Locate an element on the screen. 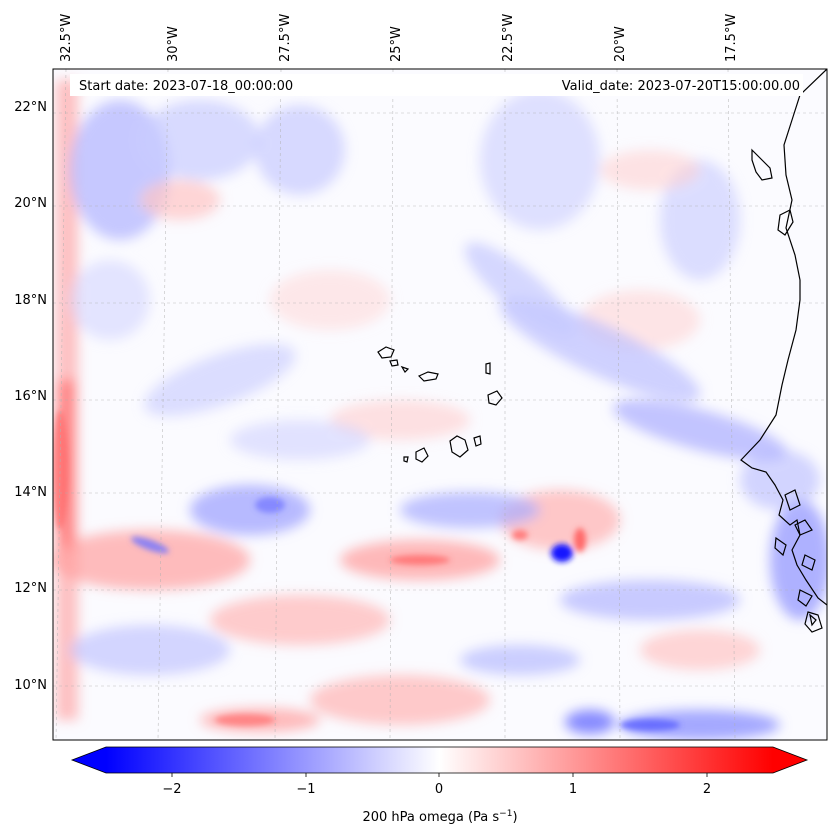 The height and width of the screenshot is (839, 837). date-header-box is located at coordinates (436, 85).